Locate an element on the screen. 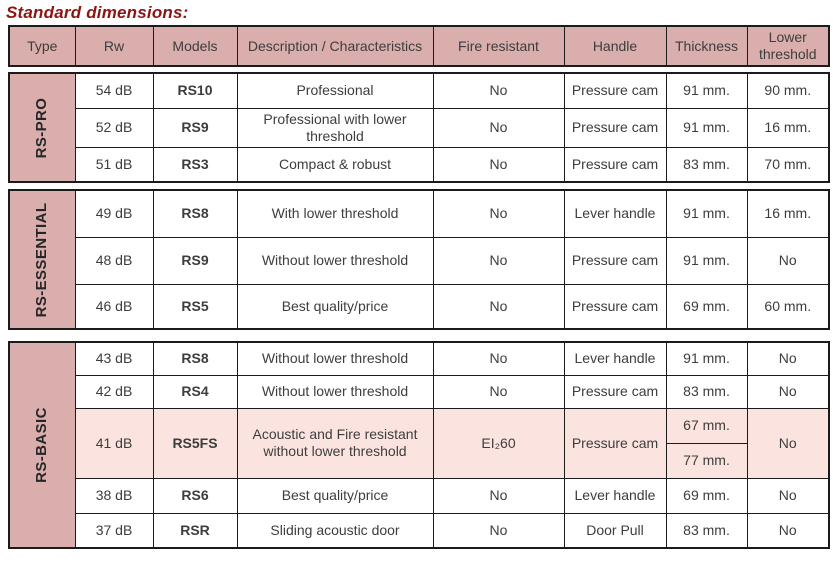  cell-fire-resistant: EI₂60 is located at coordinates (498, 443).